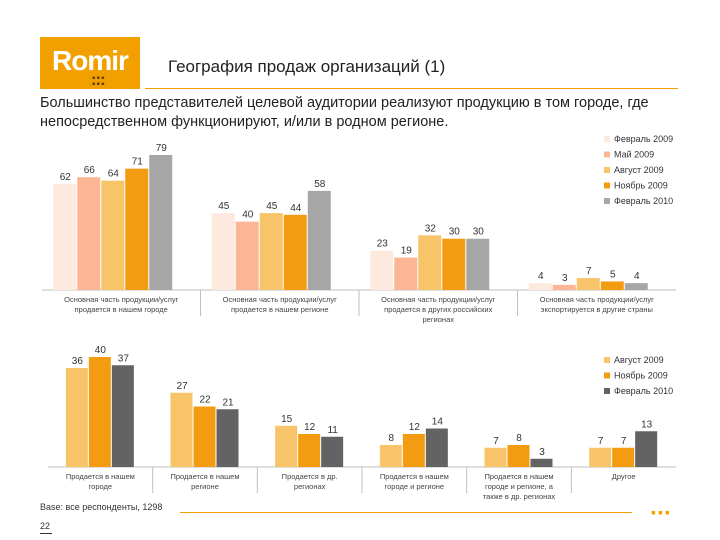 This screenshot has height=540, width=720. Describe the element at coordinates (101, 507) in the screenshot. I see `base-note: Base: все респонденты, 1298` at that location.